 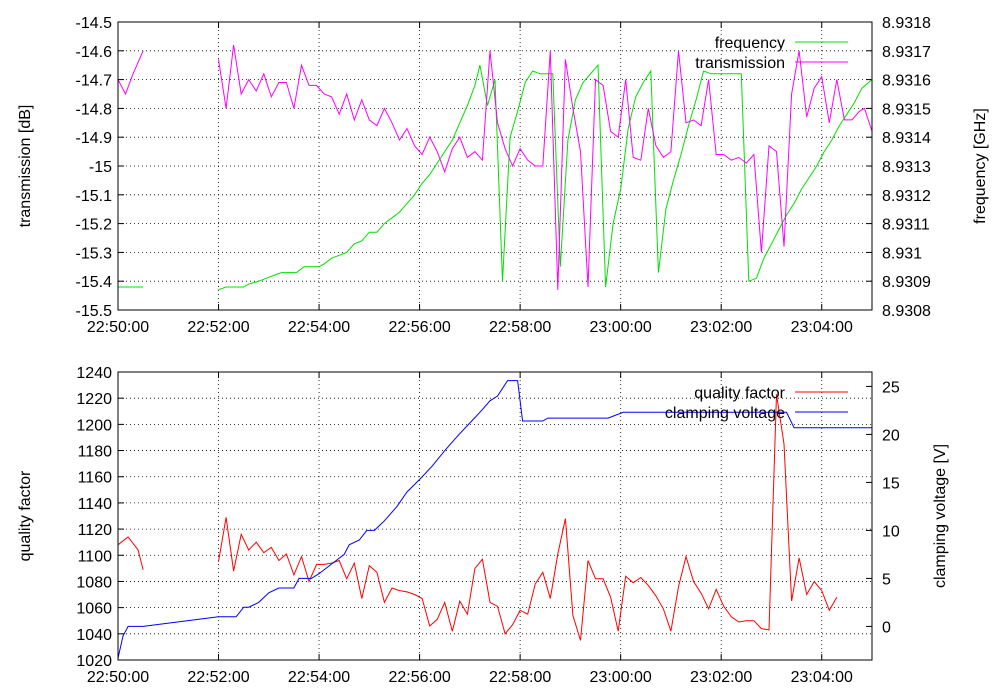 What do you see at coordinates (95, 556) in the screenshot?
I see `left-tick-label: 1100` at bounding box center [95, 556].